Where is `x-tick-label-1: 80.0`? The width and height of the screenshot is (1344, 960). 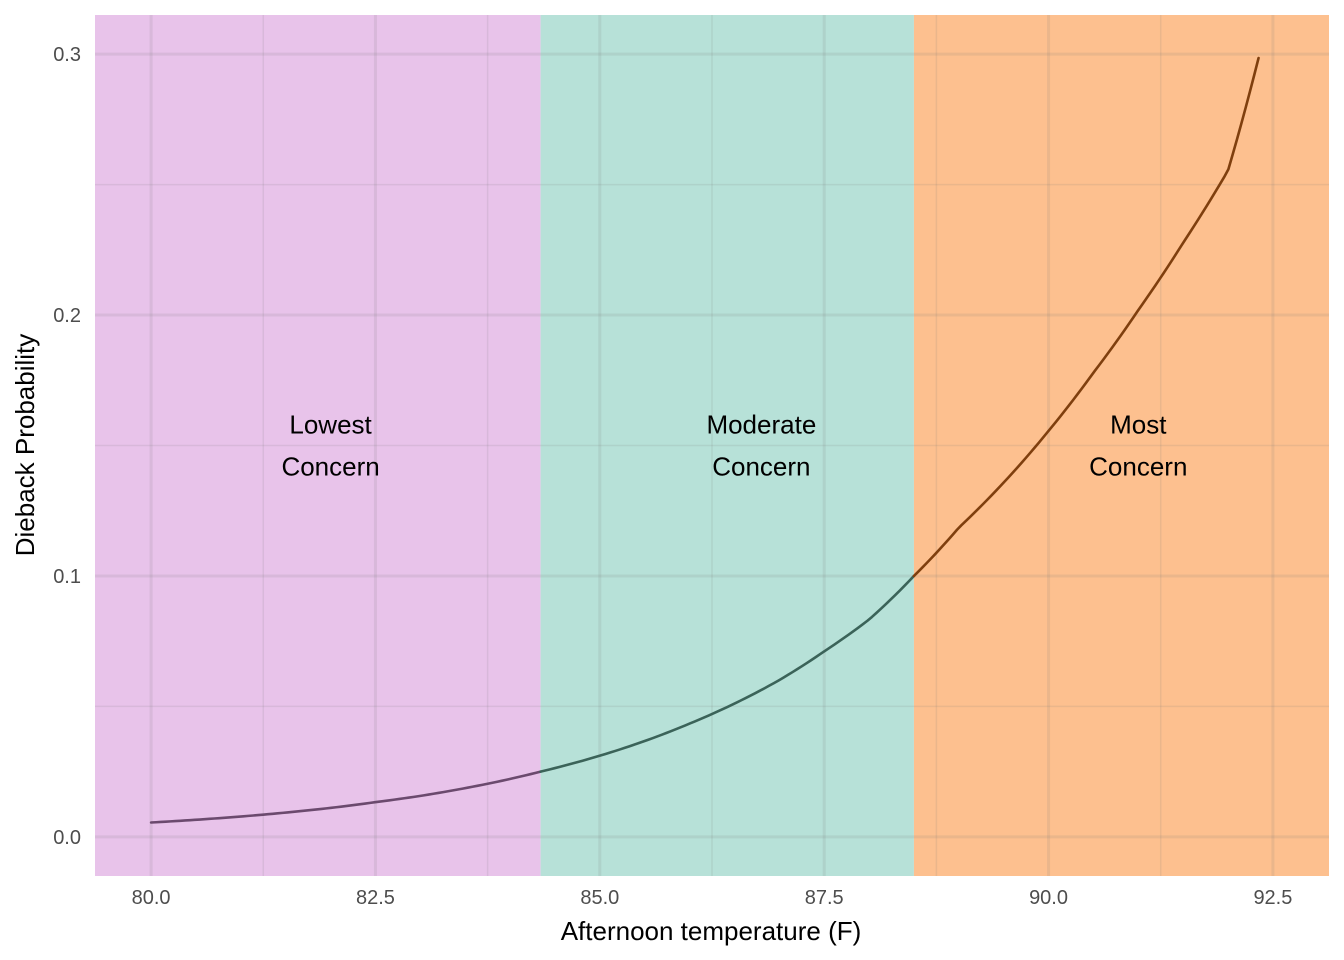
x-tick-label-1: 80.0 is located at coordinates (151, 898).